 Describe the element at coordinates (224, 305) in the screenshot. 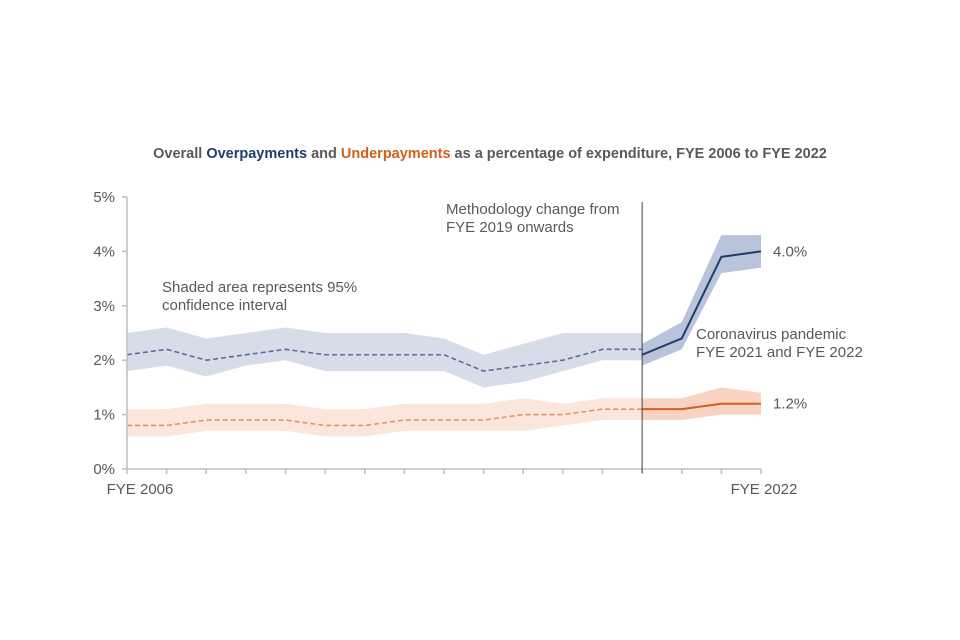

I see `ci-note-line: confidence interval` at that location.